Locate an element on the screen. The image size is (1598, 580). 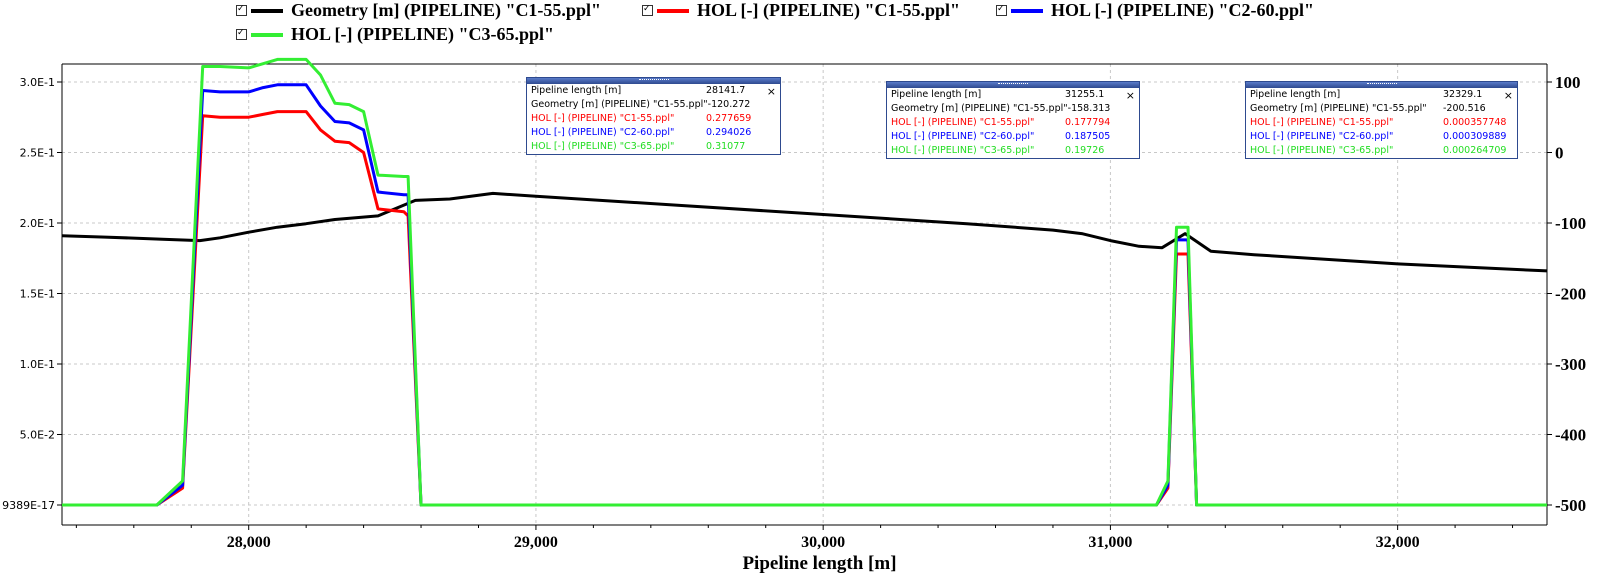
tooltip-row: HOL [-] (PIPELINE) "C2-60.ppl" 0.294026 is located at coordinates (653, 133).